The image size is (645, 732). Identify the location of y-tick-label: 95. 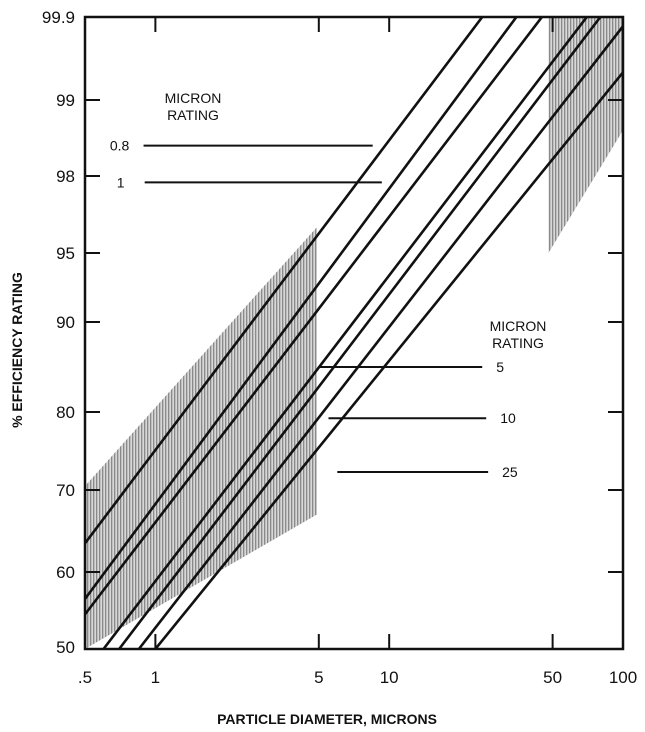
(65, 253).